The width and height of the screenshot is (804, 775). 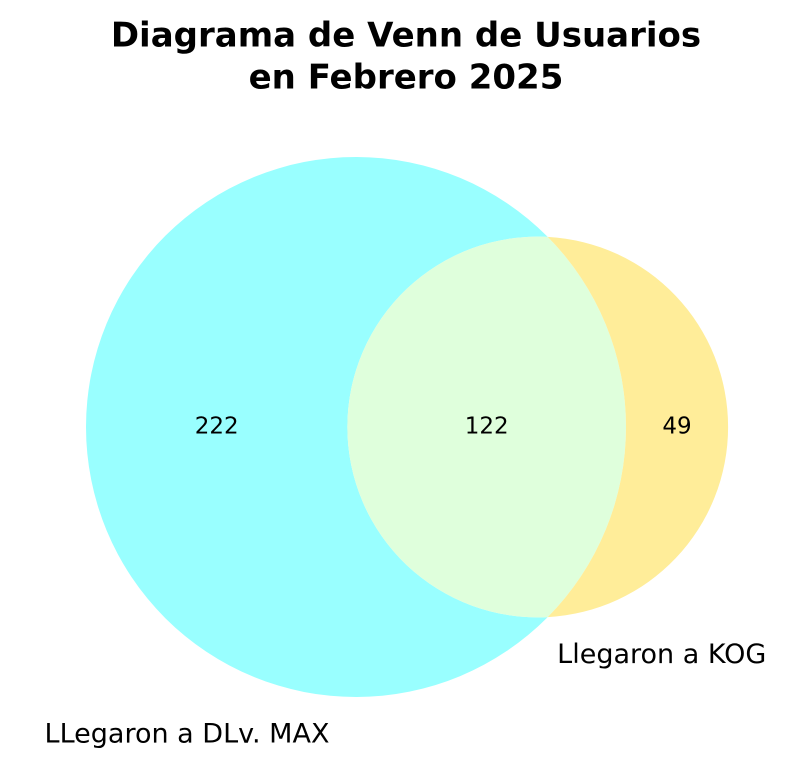 I want to click on value-label: 122, so click(x=487, y=427).